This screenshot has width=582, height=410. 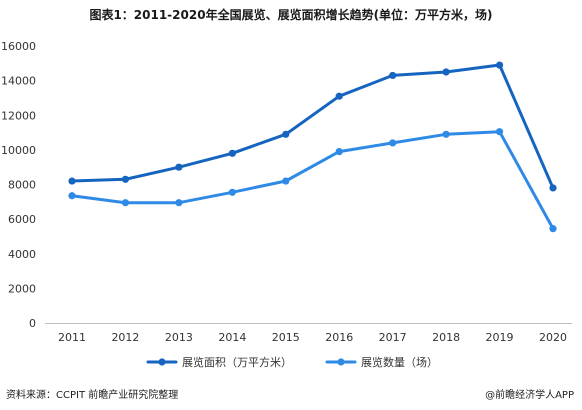 What do you see at coordinates (393, 337) in the screenshot?
I see `x-tick-label: 2017` at bounding box center [393, 337].